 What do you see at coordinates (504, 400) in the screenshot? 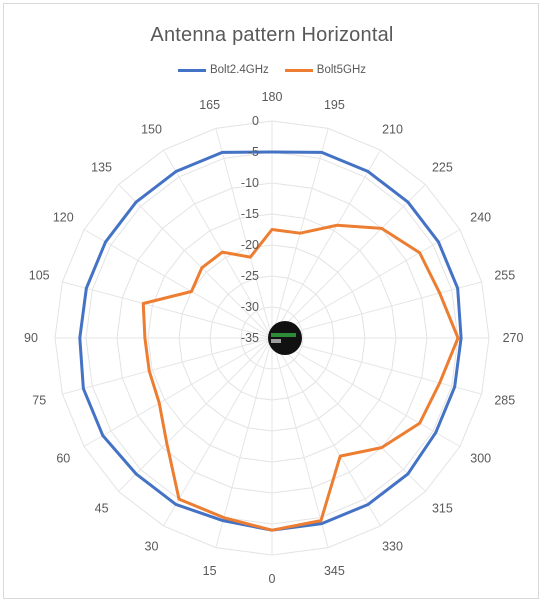
I see `category-label: 285` at bounding box center [504, 400].